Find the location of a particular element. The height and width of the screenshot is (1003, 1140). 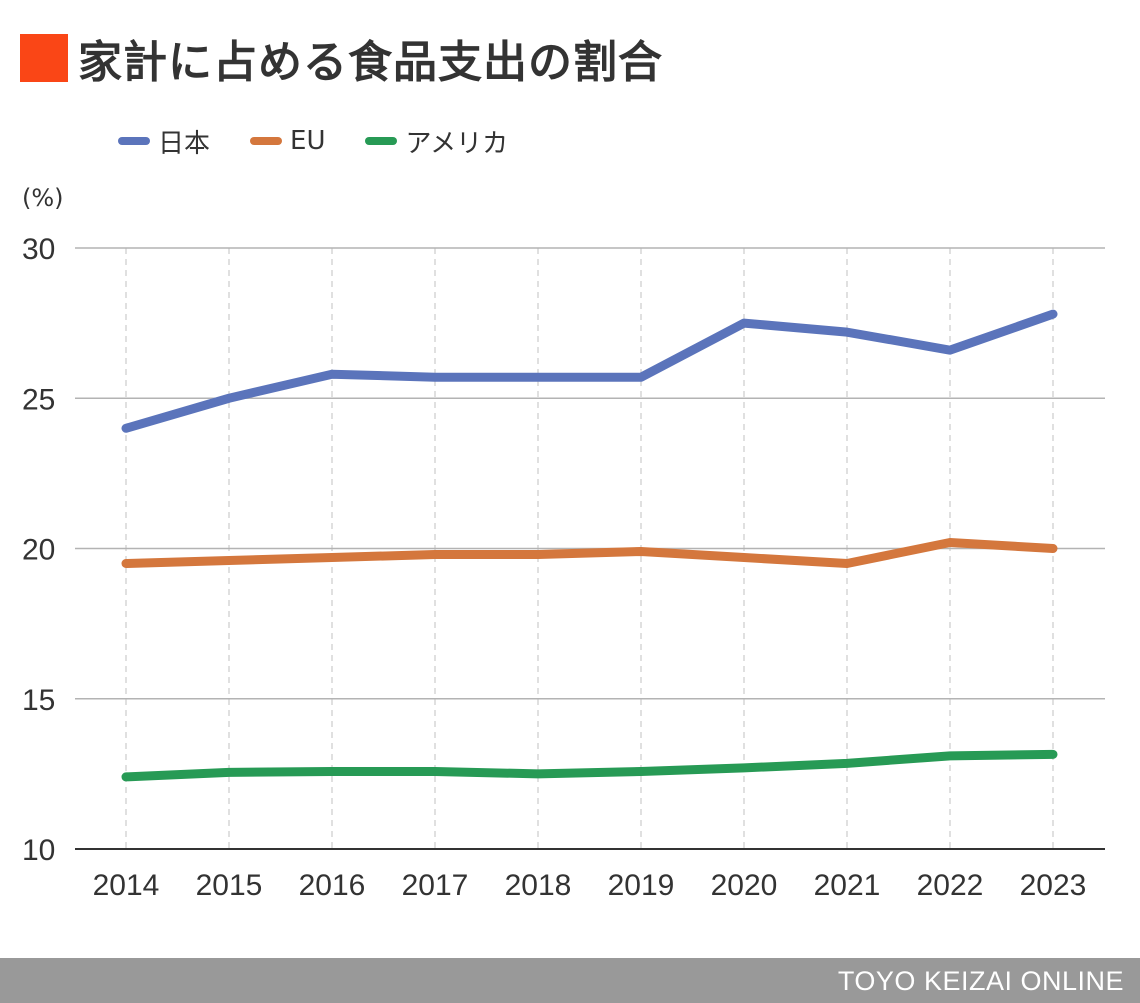

series-line-japan is located at coordinates (589, 371).